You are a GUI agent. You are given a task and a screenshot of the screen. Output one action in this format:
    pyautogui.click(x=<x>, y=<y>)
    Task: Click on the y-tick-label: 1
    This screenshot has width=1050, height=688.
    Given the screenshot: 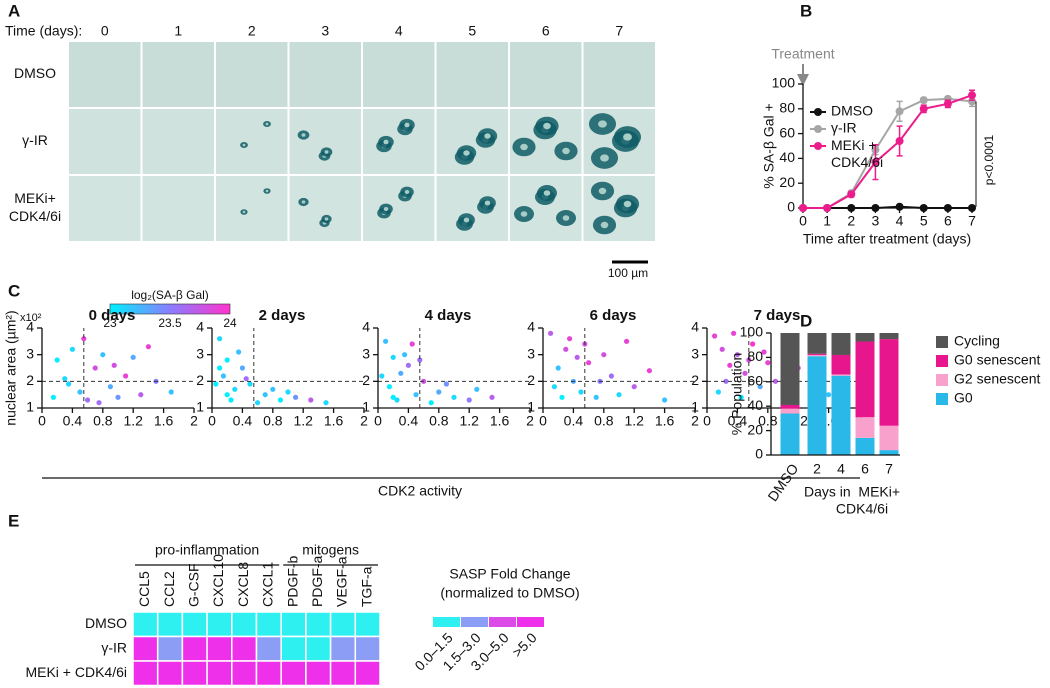 What is the action you would take?
    pyautogui.click(x=30, y=407)
    